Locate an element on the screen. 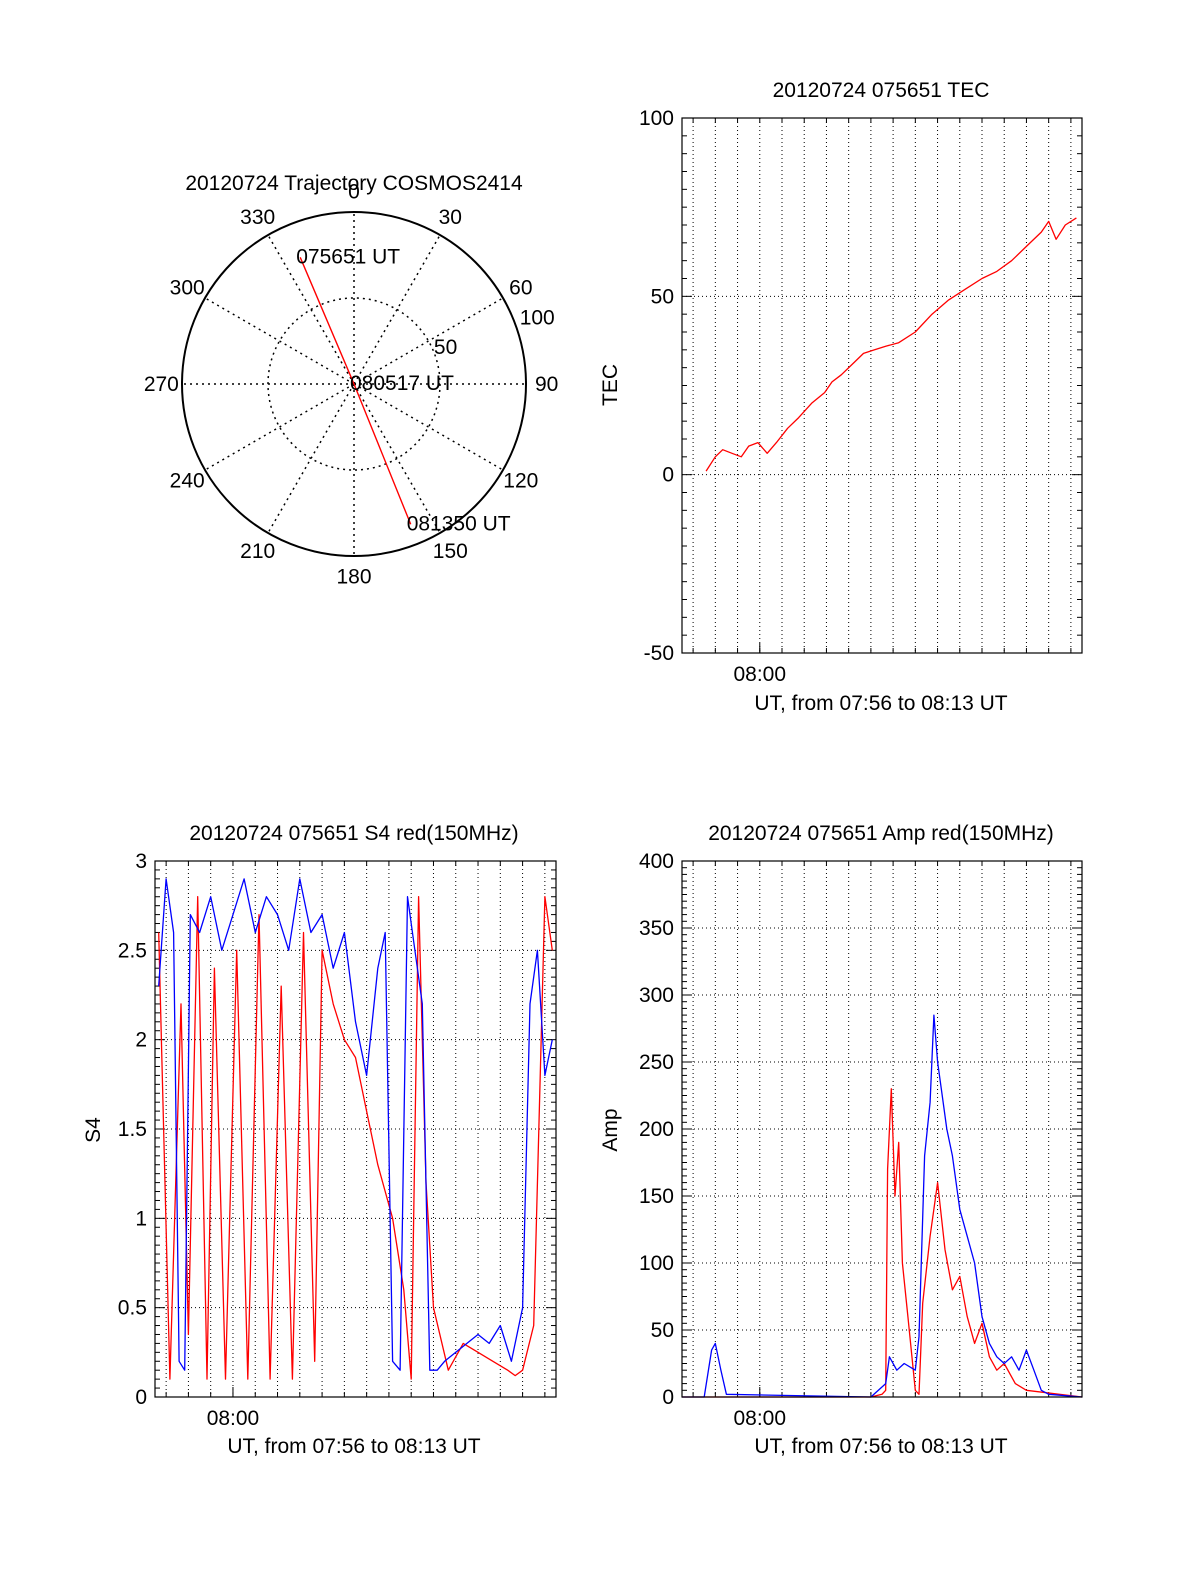  amp-y-tick-label: 250 is located at coordinates (656, 1062).